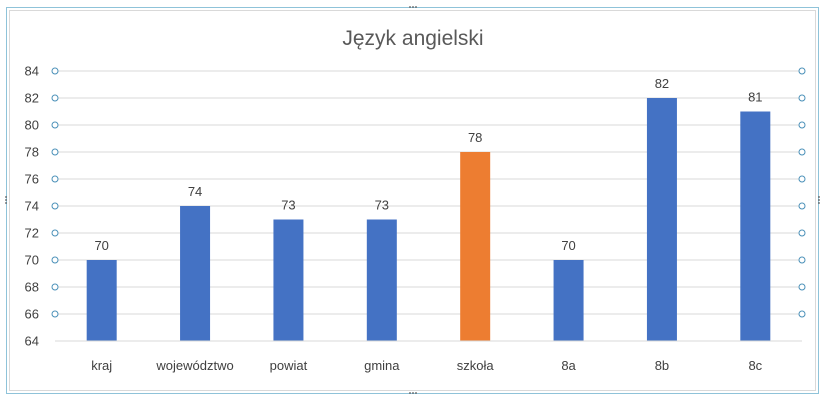  I want to click on x-tick-label: gmina, so click(382, 365).